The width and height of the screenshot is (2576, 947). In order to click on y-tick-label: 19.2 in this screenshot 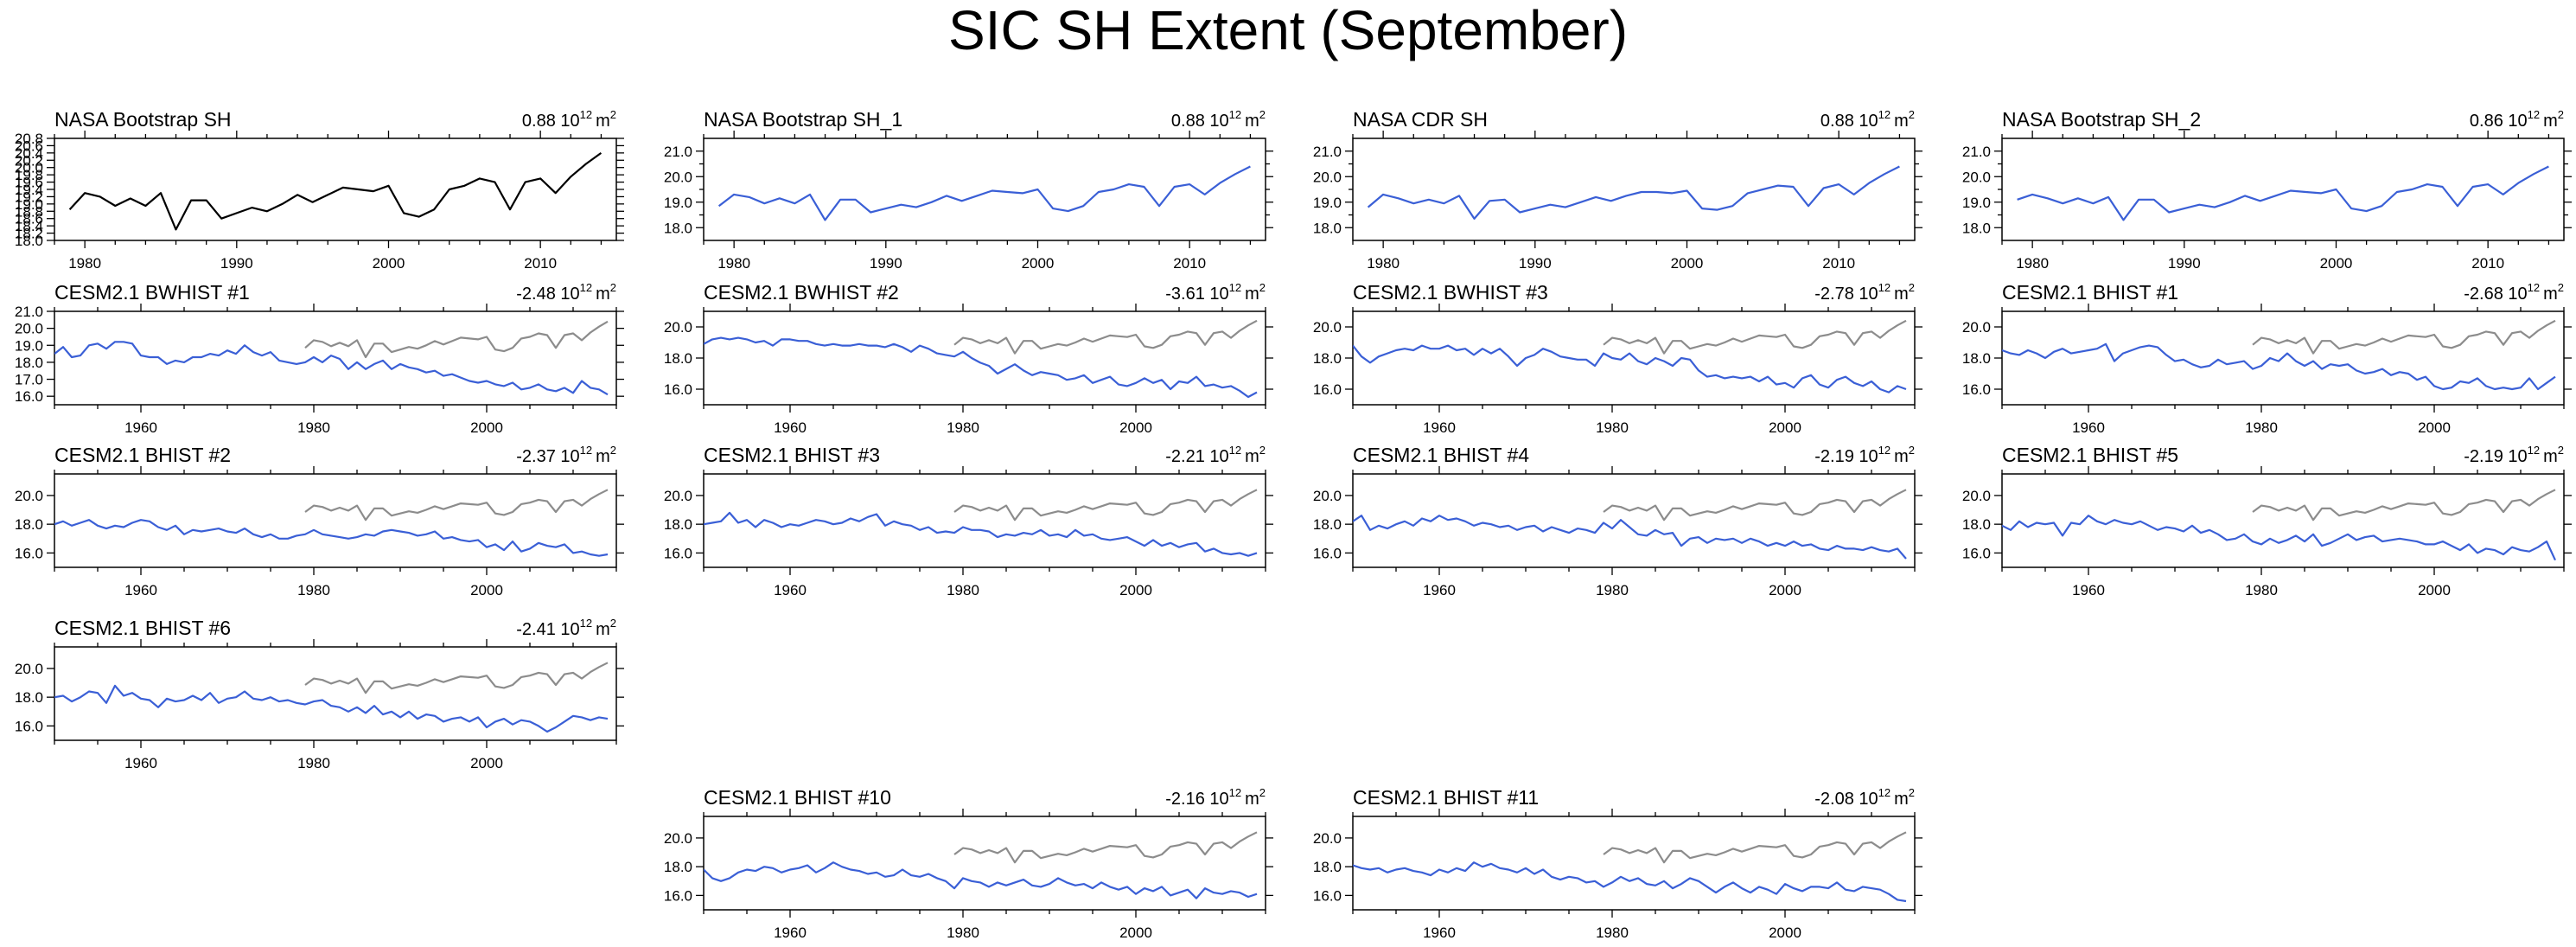, I will do `click(29, 197)`.